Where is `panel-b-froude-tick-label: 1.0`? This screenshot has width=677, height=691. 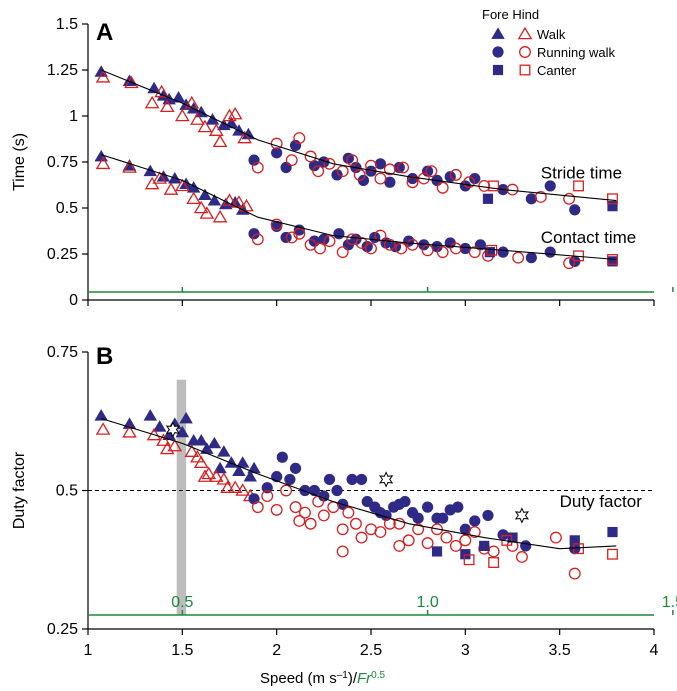
panel-b-froude-tick-label: 1.0 is located at coordinates (427, 602).